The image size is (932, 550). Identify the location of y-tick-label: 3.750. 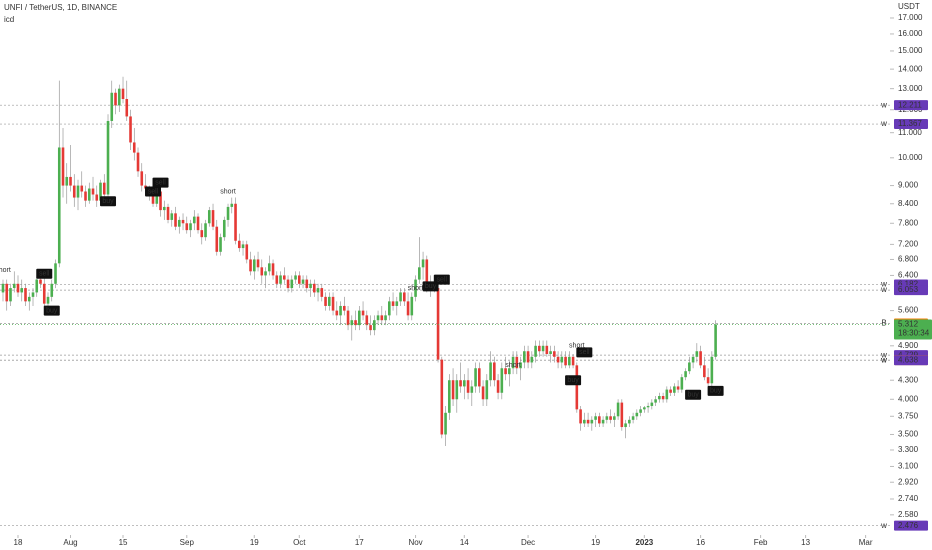
(908, 415).